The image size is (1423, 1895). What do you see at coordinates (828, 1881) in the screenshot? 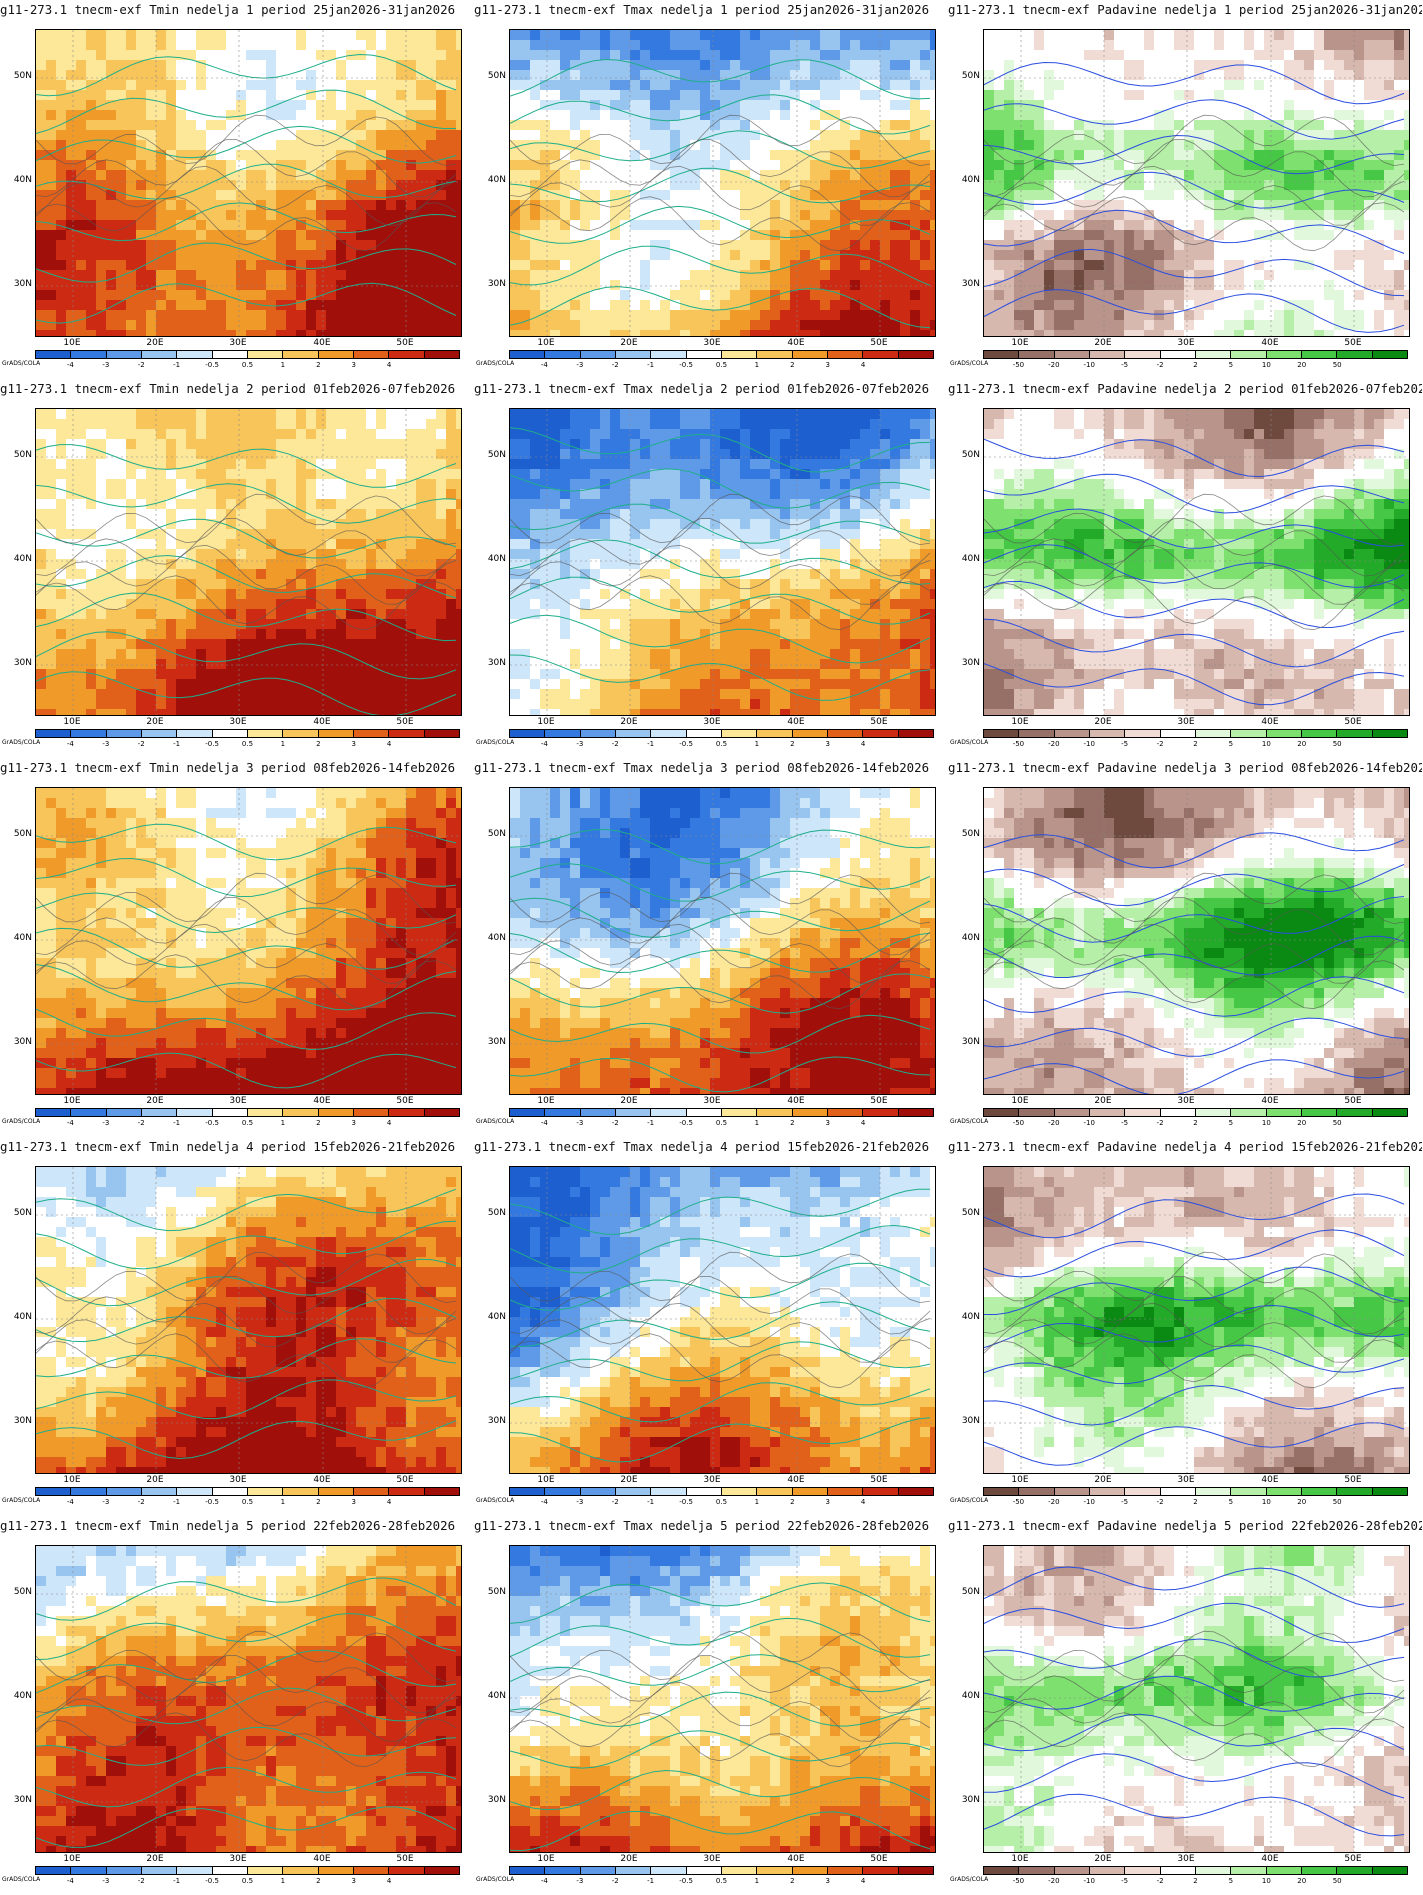
I see `colorbar-label: 3` at bounding box center [828, 1881].